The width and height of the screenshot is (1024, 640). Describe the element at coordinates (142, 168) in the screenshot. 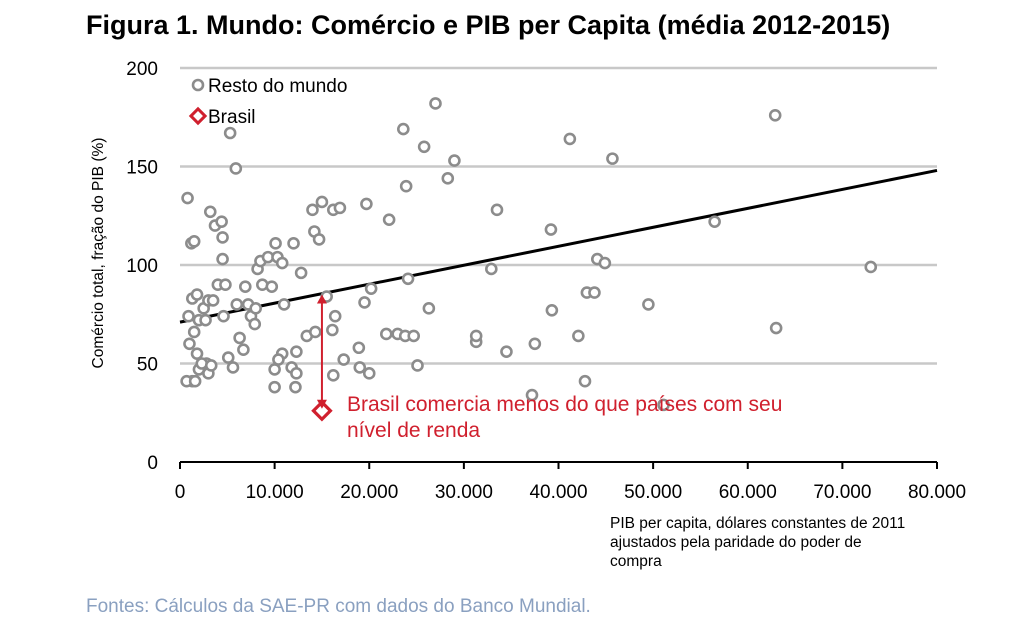

I see `y-tick-label: 150` at that location.